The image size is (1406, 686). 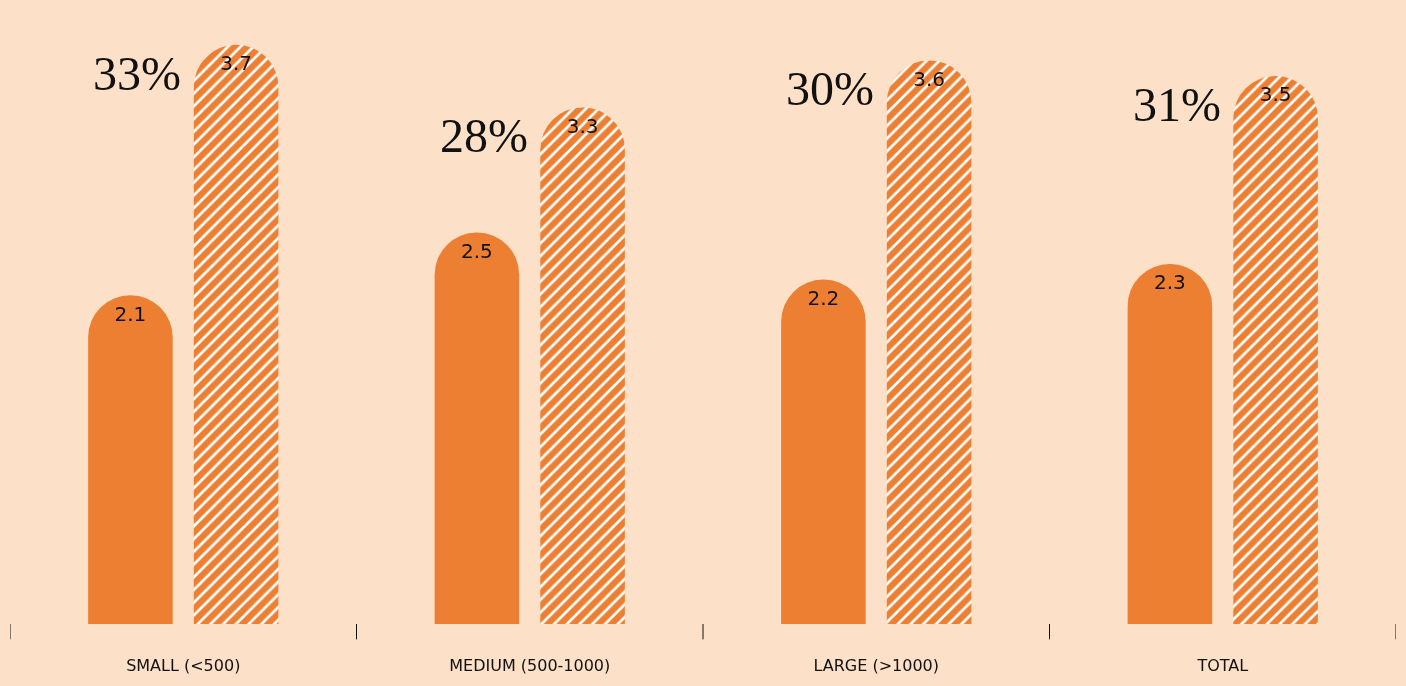 What do you see at coordinates (530, 665) in the screenshot?
I see `x-tick-label: MEDIUM (500-1000)` at bounding box center [530, 665].